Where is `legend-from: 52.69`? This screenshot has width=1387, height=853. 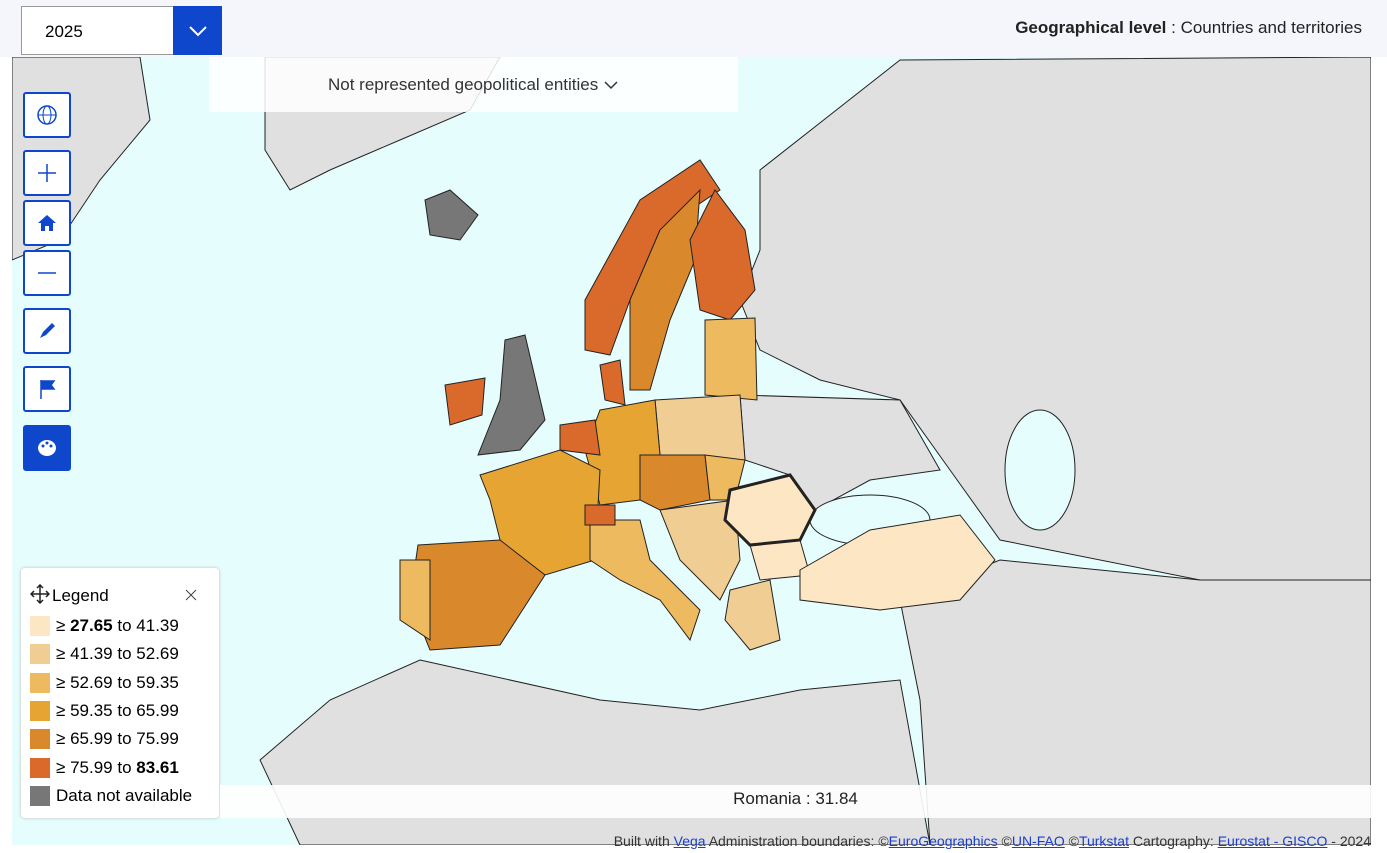 legend-from: 52.69 is located at coordinates (91, 682).